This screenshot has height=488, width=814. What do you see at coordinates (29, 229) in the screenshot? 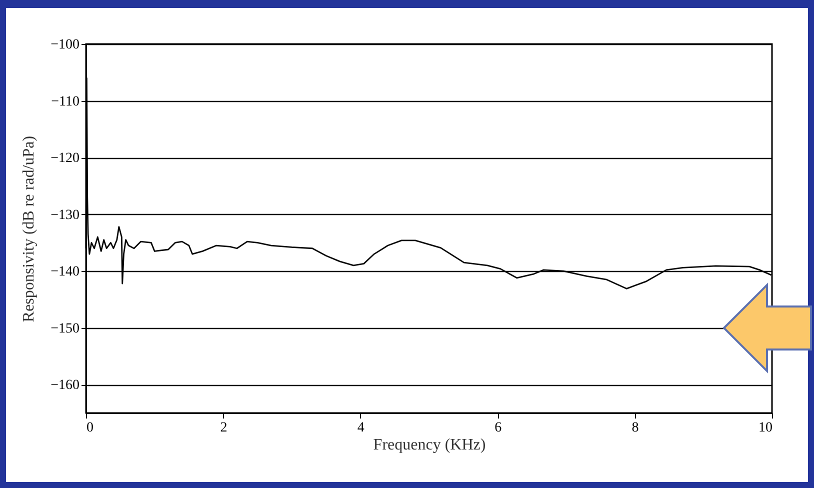
I see `y-axis-title: Responsivity (dB re rad/uPa)` at bounding box center [29, 229].